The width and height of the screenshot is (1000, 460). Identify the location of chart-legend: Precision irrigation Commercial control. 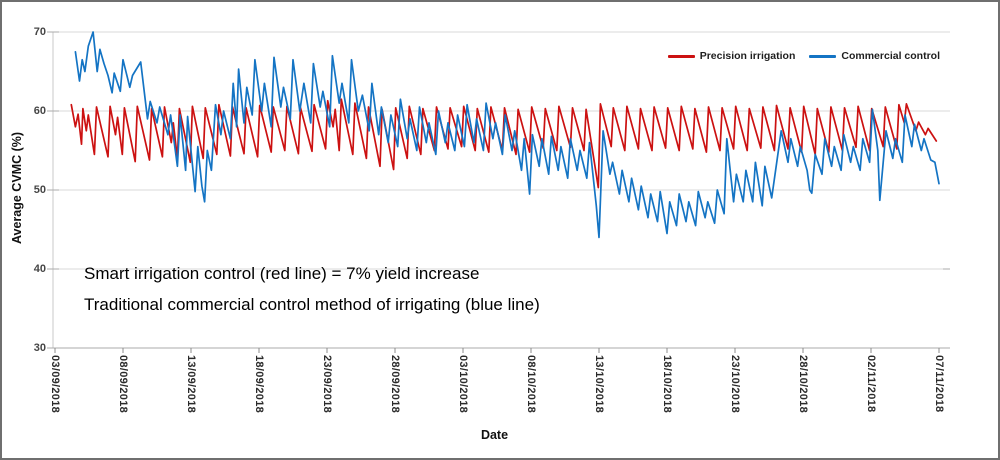
(803, 56).